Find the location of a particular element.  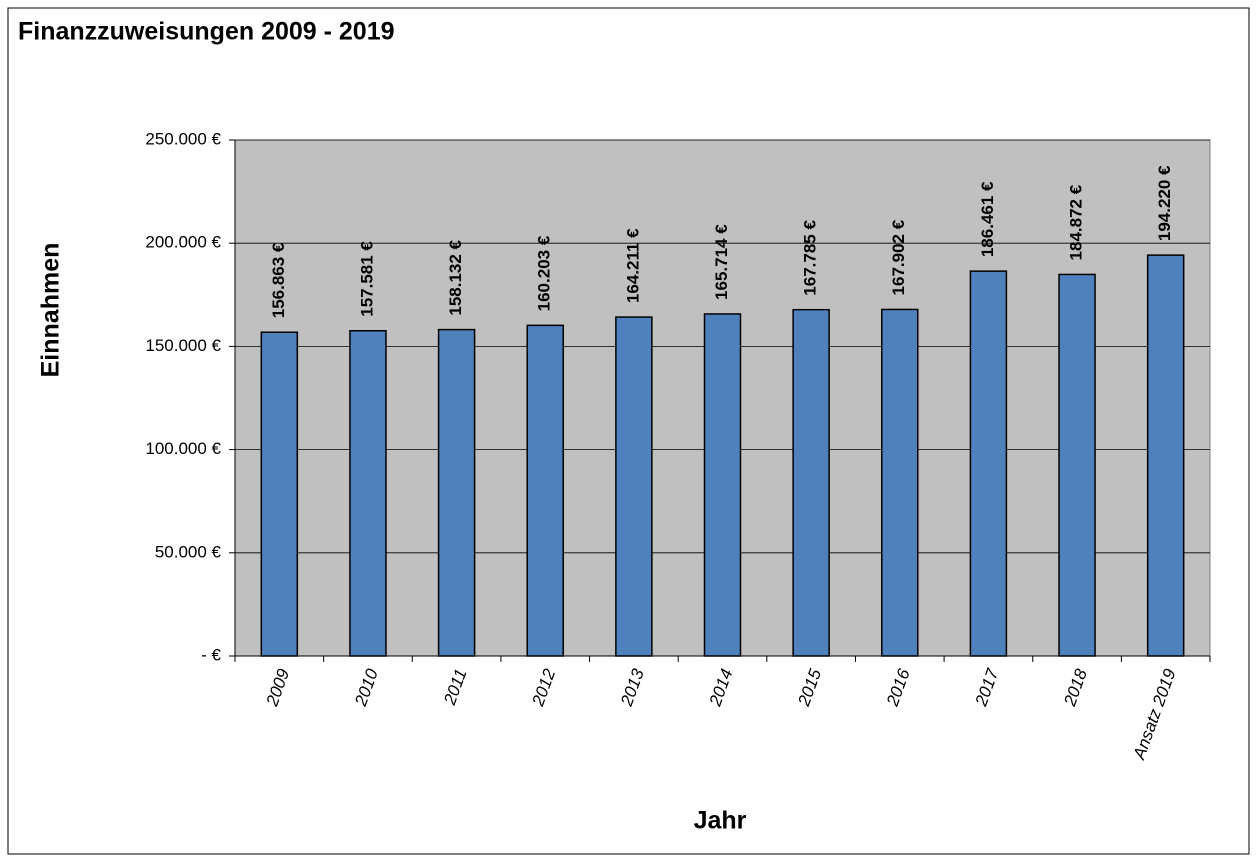

value-label: 165.714 € is located at coordinates (721, 262).